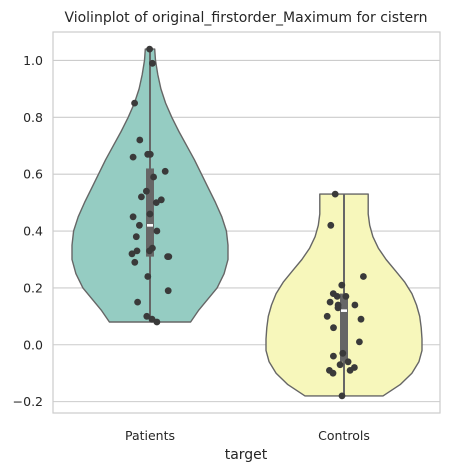 This screenshot has height=473, width=450. I want to click on x-axis-label: target, so click(246, 455).